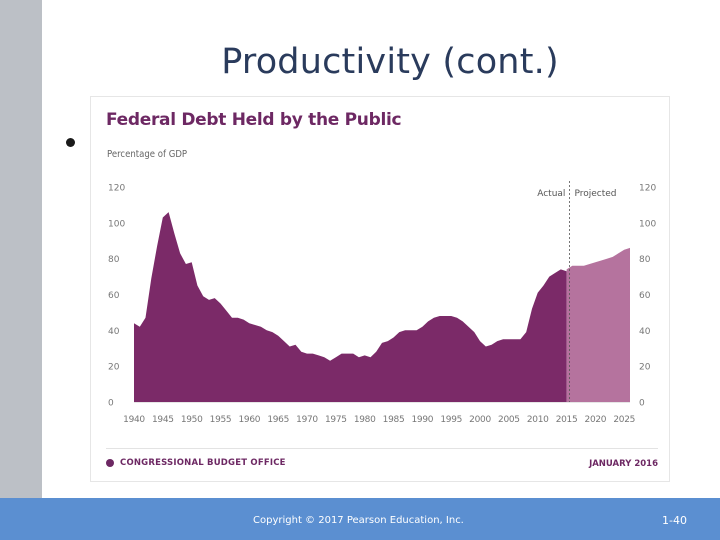  Describe the element at coordinates (645, 368) in the screenshot. I see `y-tick-right: 20` at that location.